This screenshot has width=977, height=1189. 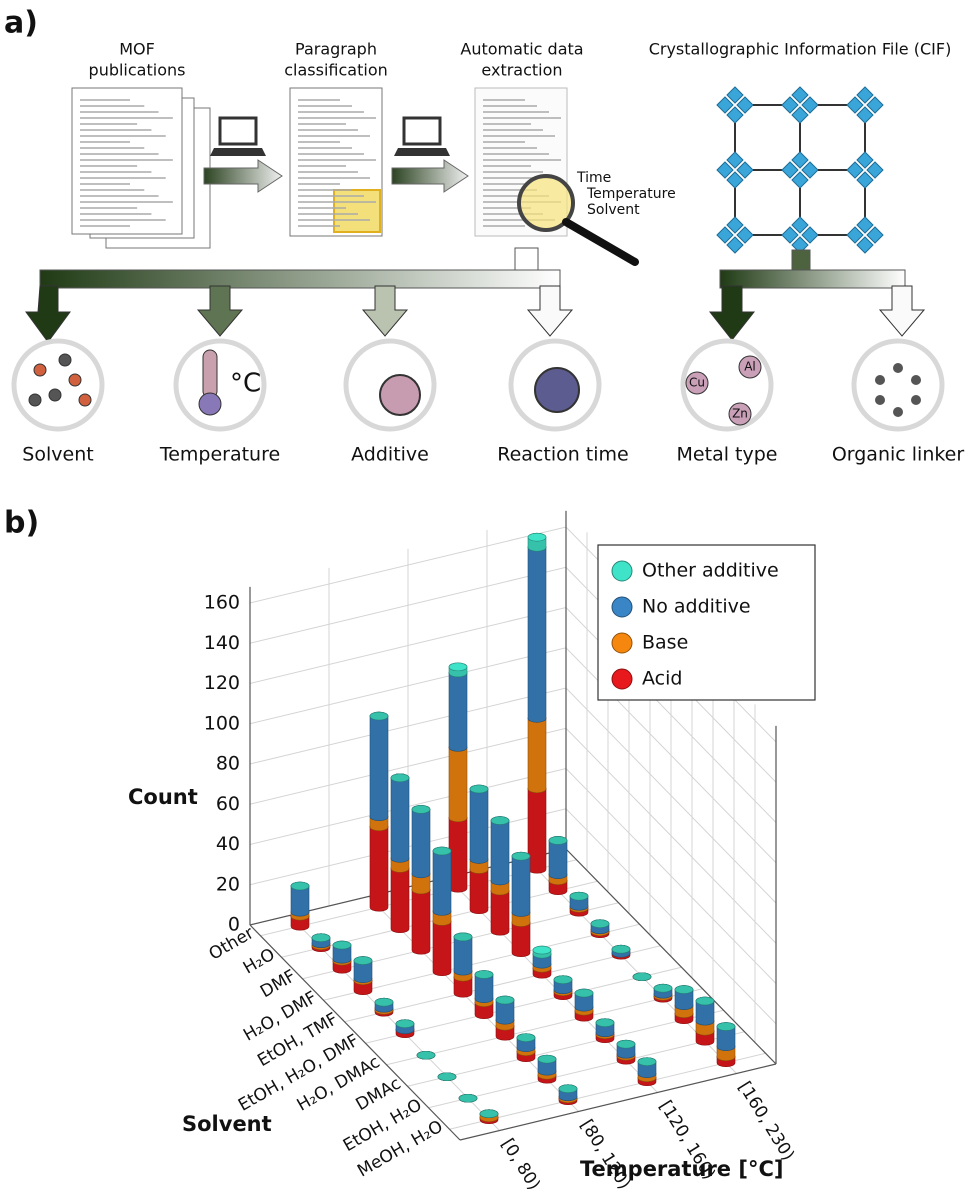 I want to click on z-tick-label: 0, so click(x=234, y=925).